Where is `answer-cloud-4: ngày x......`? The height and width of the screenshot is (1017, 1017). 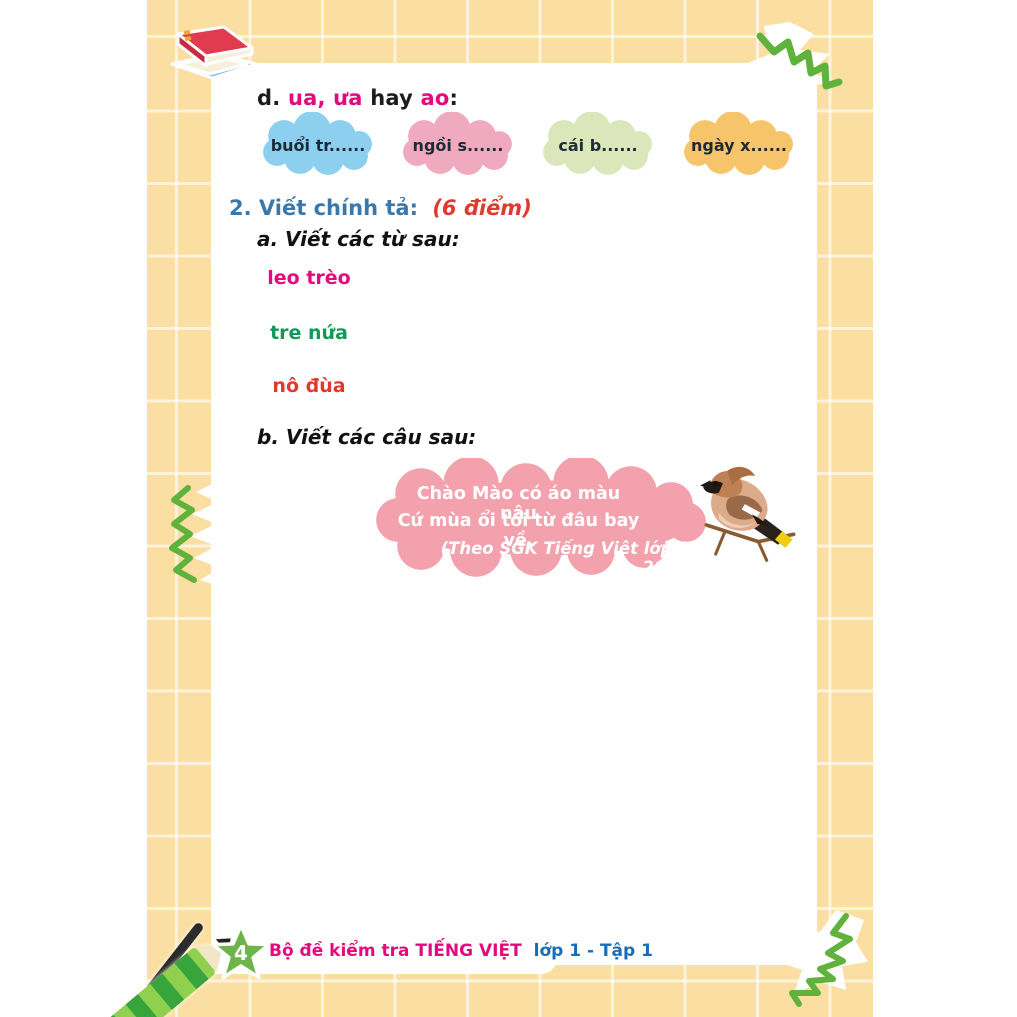 answer-cloud-4: ngày x...... is located at coordinates (739, 144).